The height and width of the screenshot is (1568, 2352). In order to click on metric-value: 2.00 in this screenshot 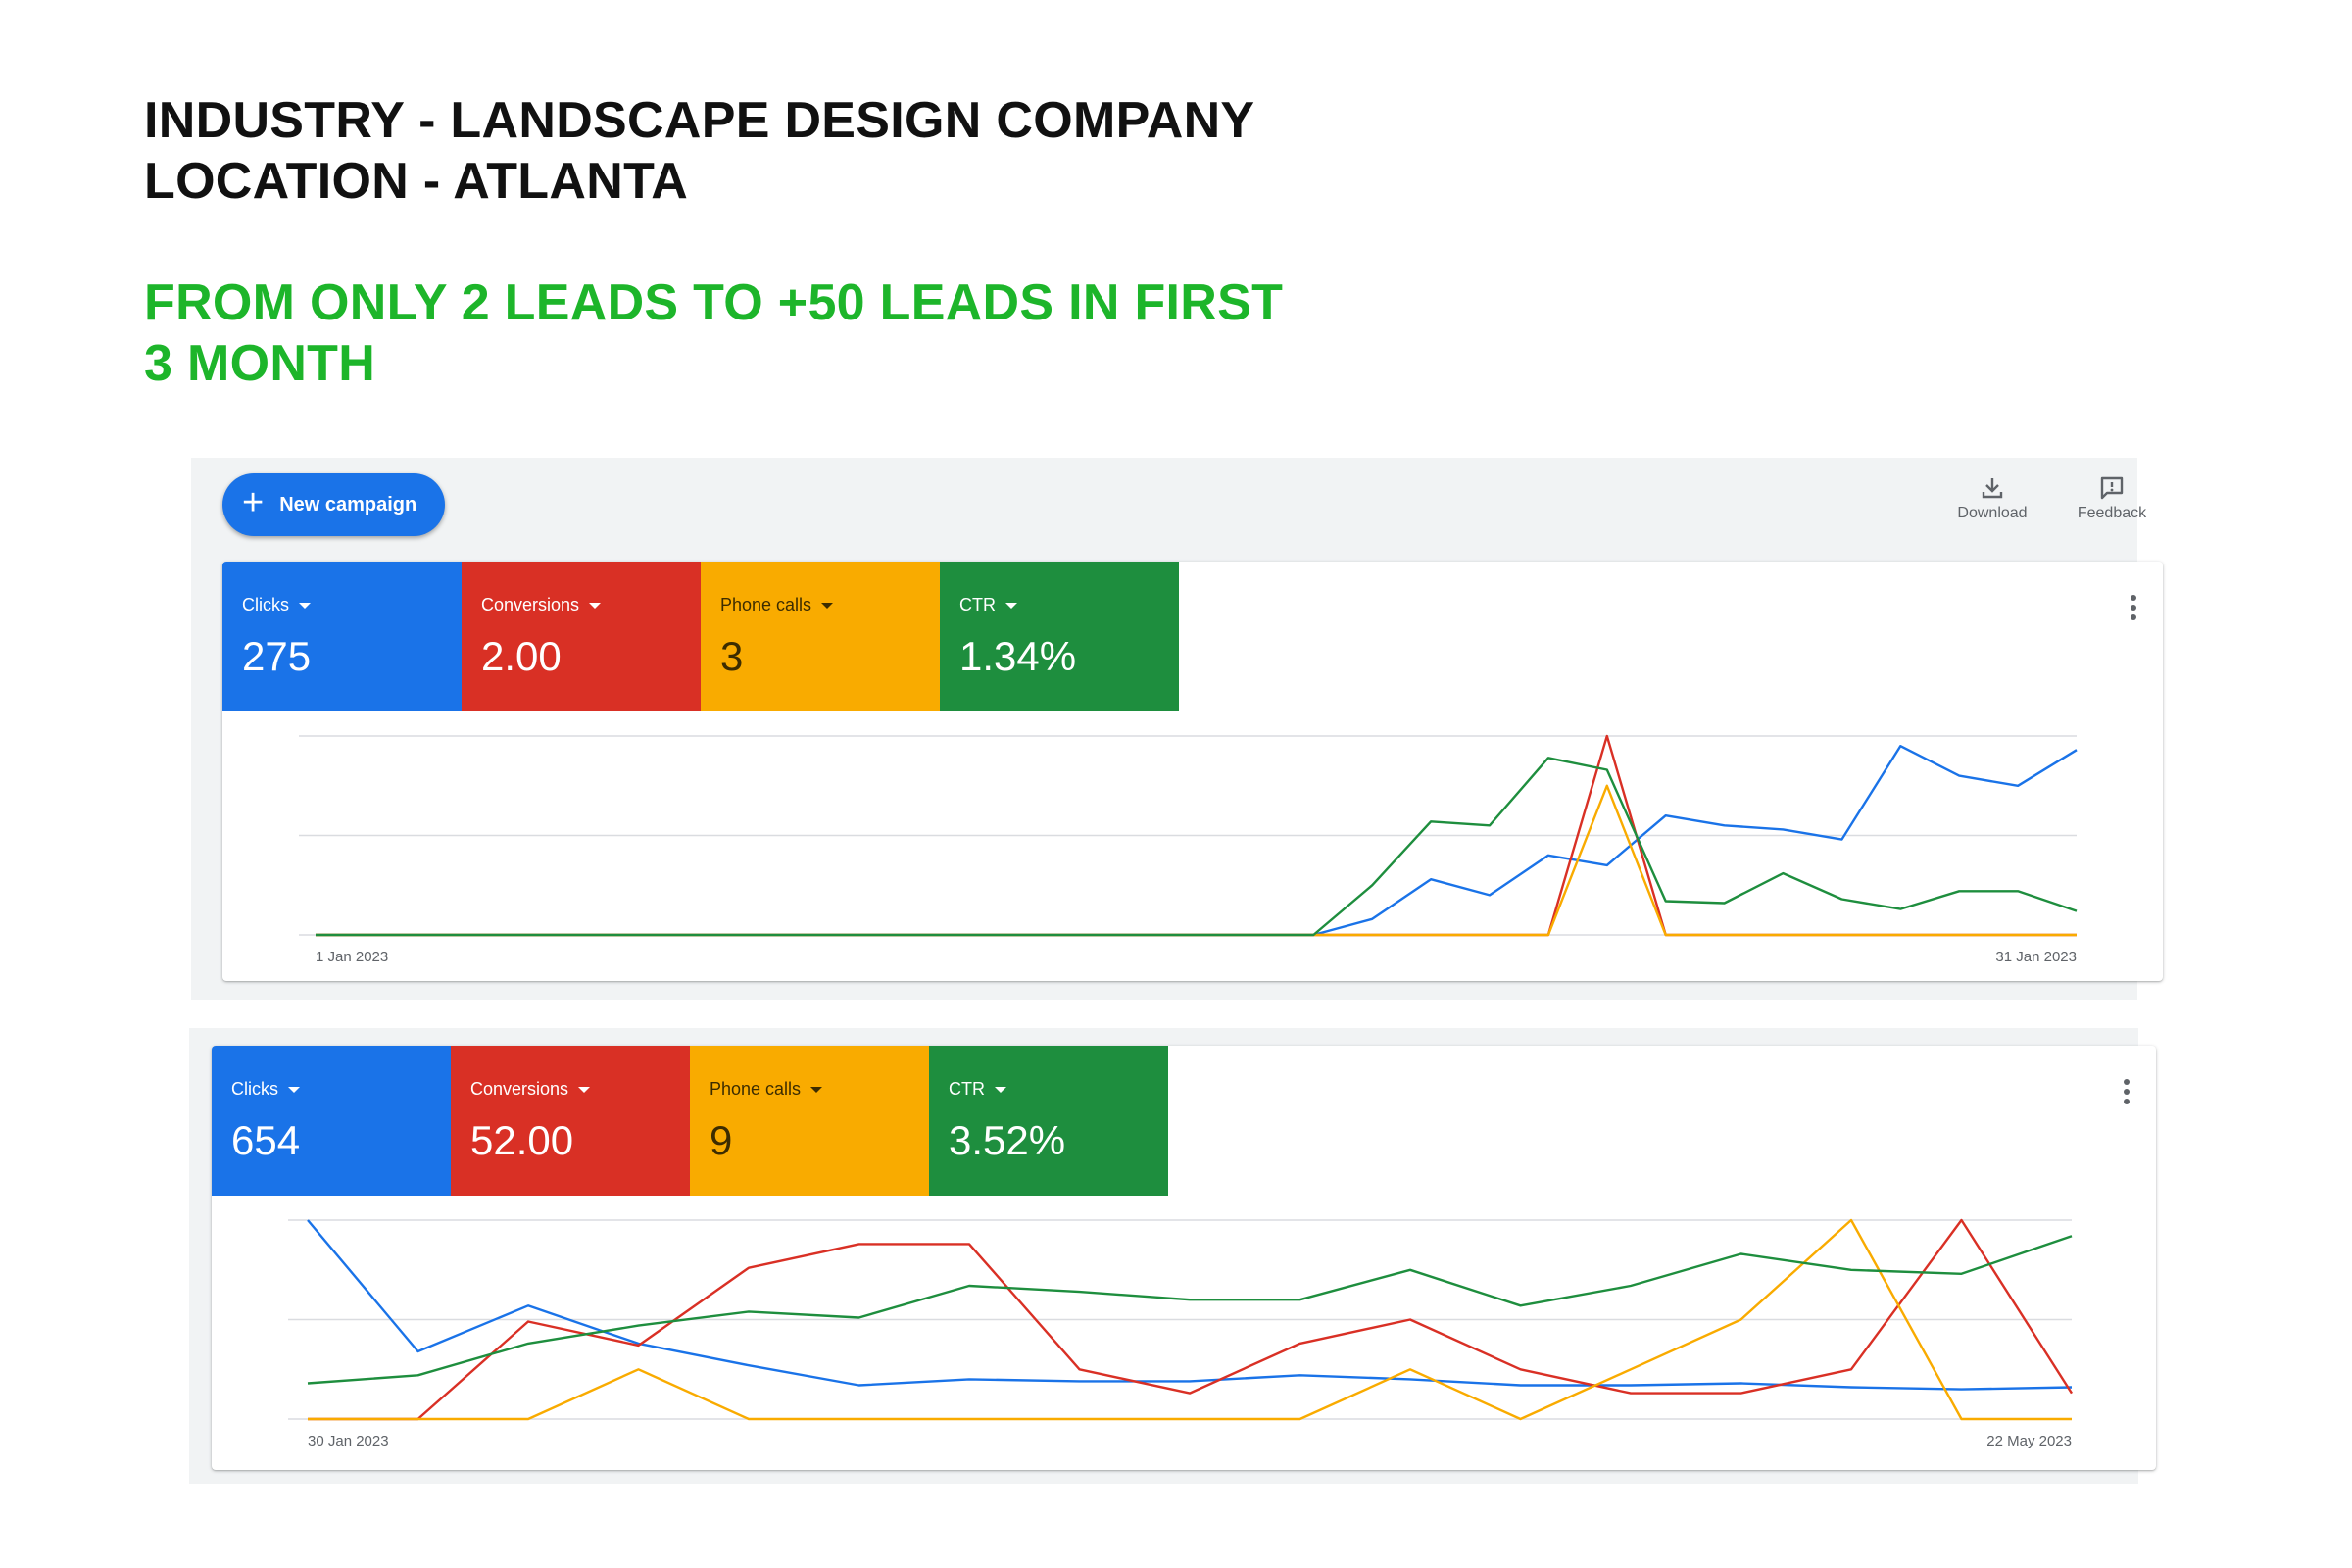, I will do `click(521, 656)`.